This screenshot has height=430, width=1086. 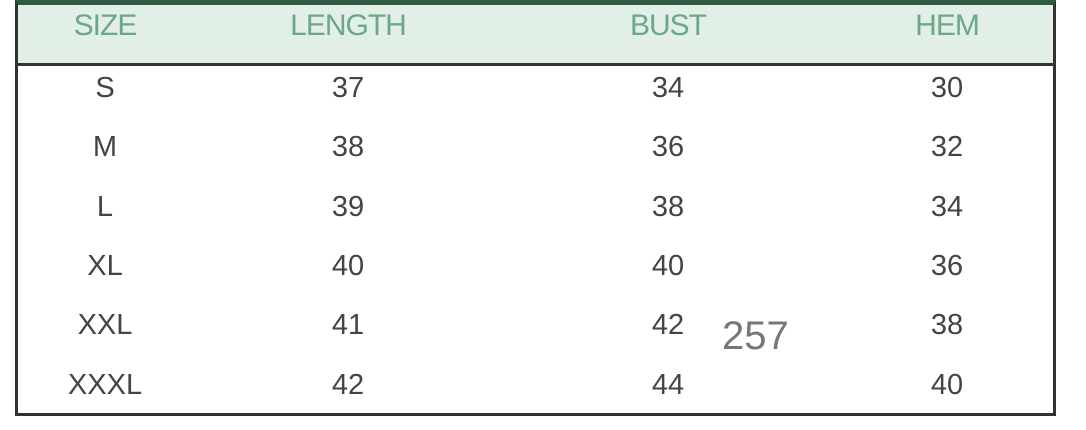 I want to click on cell-length: 39, so click(x=348, y=206).